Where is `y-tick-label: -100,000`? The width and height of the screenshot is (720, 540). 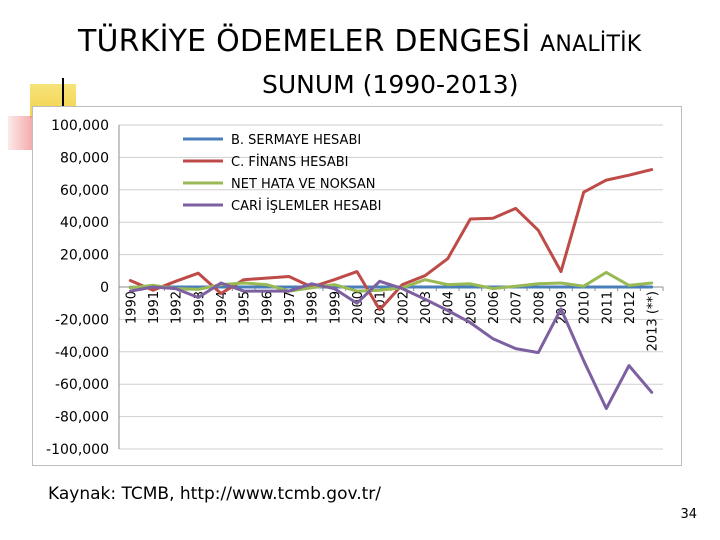
y-tick-label: -100,000 is located at coordinates (77, 450).